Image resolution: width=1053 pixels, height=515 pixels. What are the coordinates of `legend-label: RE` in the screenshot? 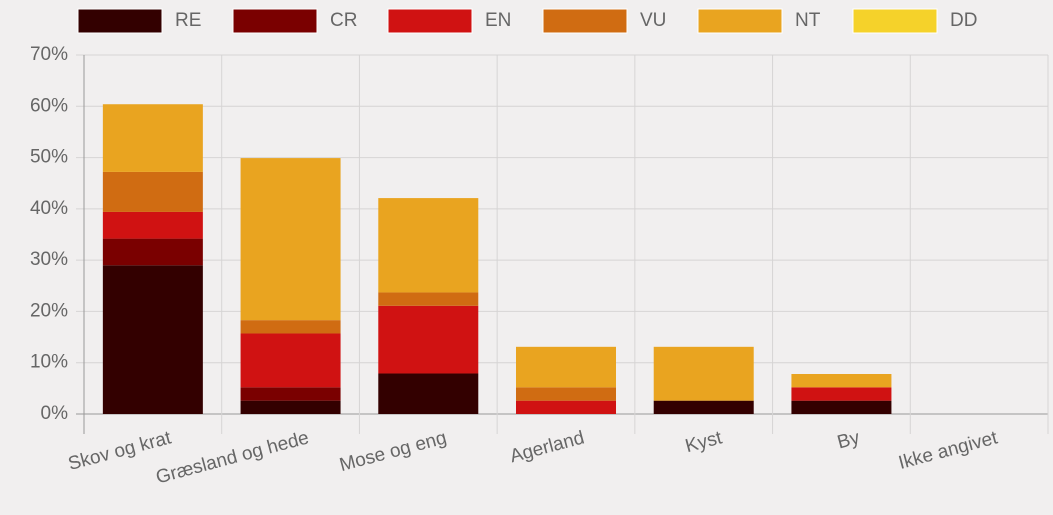 It's located at (188, 20).